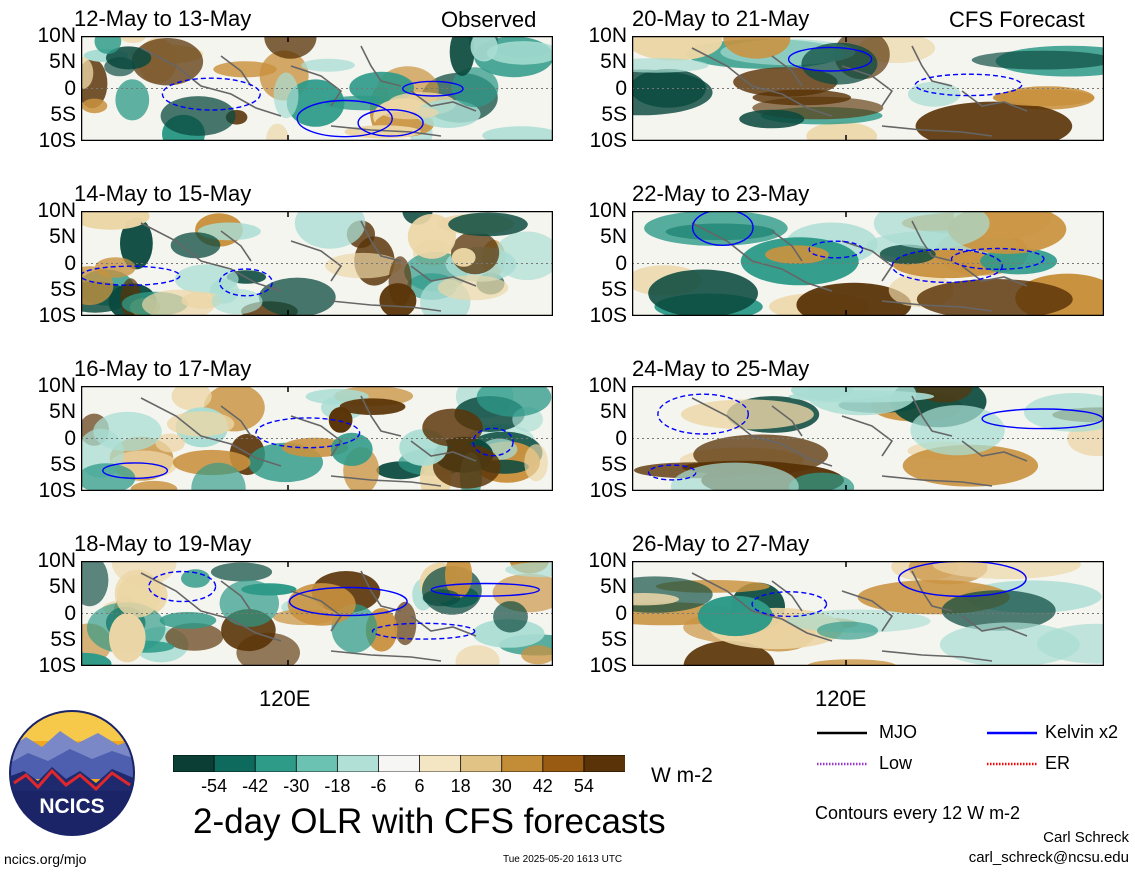 This screenshot has height=873, width=1135. Describe the element at coordinates (501, 786) in the screenshot. I see `colorbar-tick-label: 30` at that location.